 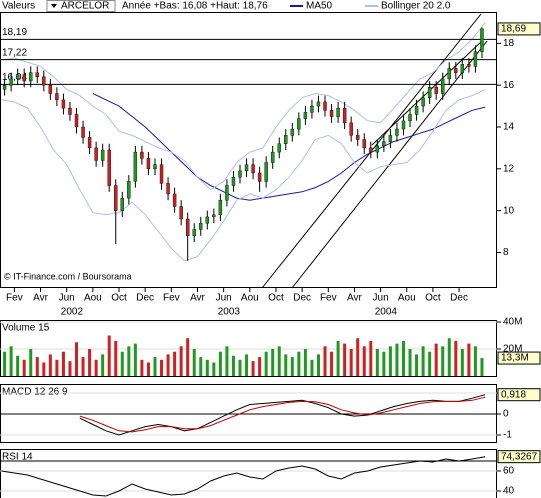 I want to click on x-tick-label: Oct, so click(x=433, y=298).